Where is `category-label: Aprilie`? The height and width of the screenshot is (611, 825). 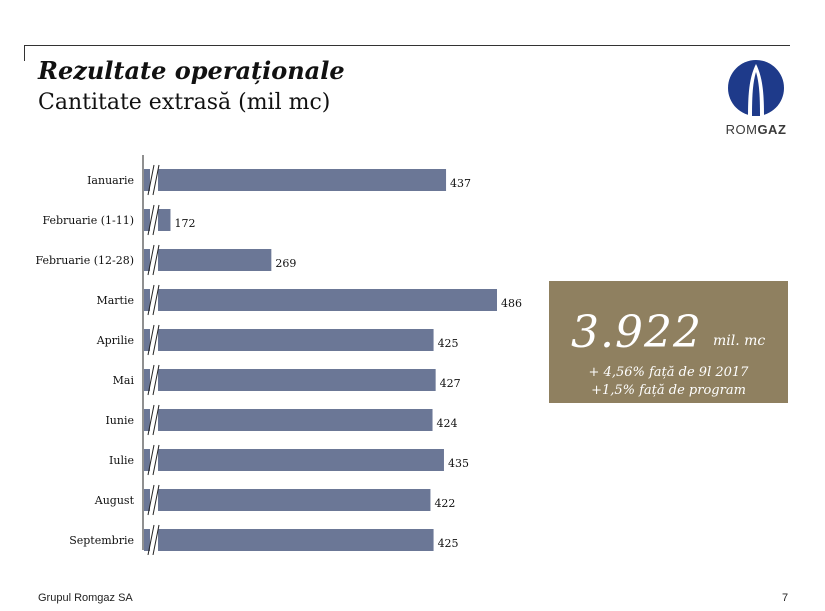
category-label: Aprilie is located at coordinates (115, 340).